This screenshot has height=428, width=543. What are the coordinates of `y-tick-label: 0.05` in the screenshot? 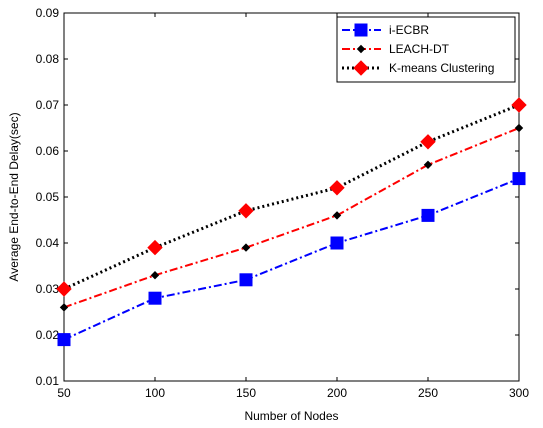 It's located at (48, 197).